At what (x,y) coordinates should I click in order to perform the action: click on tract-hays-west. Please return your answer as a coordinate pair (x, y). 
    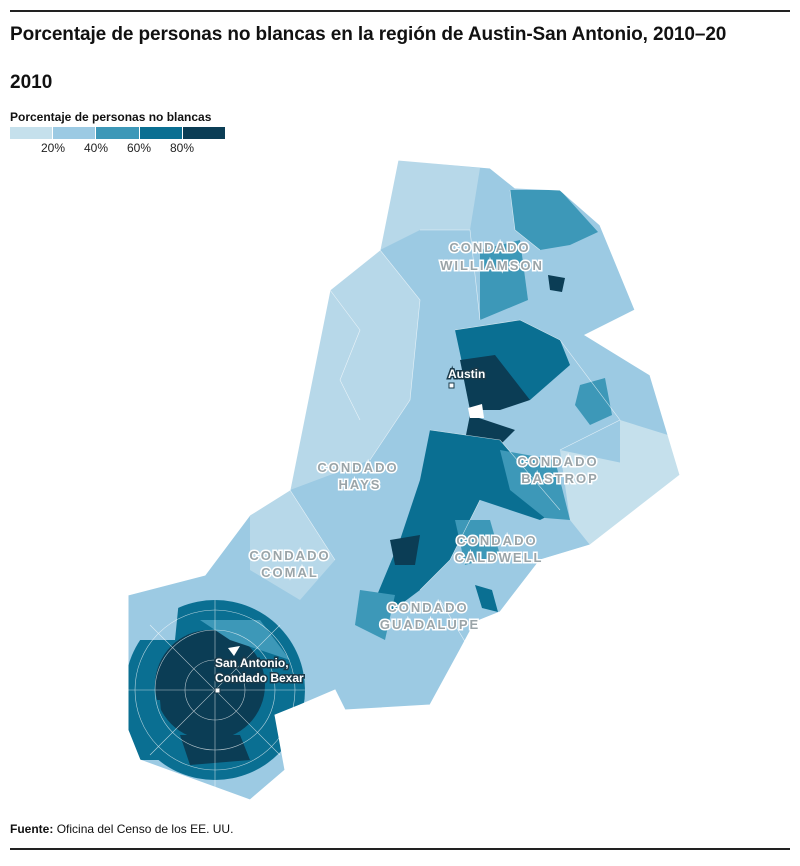
    Looking at the image, I should click on (355, 370).